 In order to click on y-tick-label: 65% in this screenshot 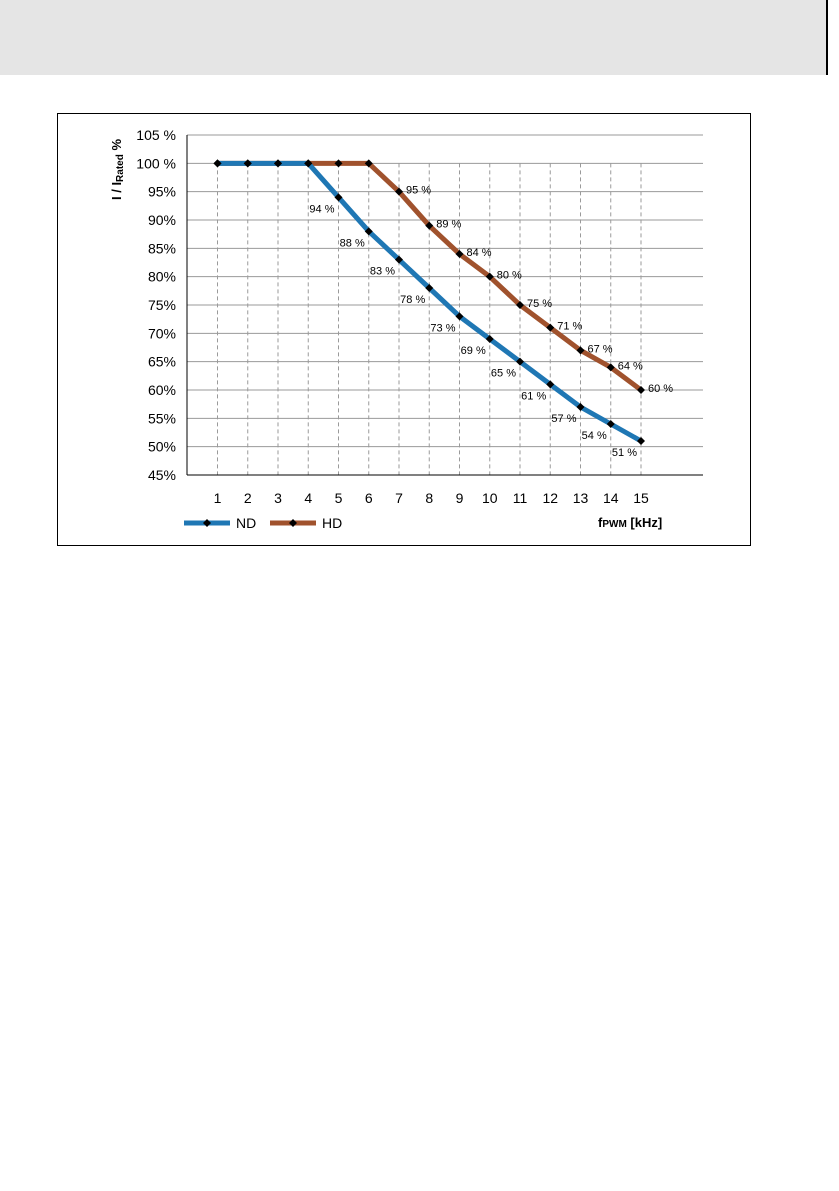, I will do `click(162, 362)`.